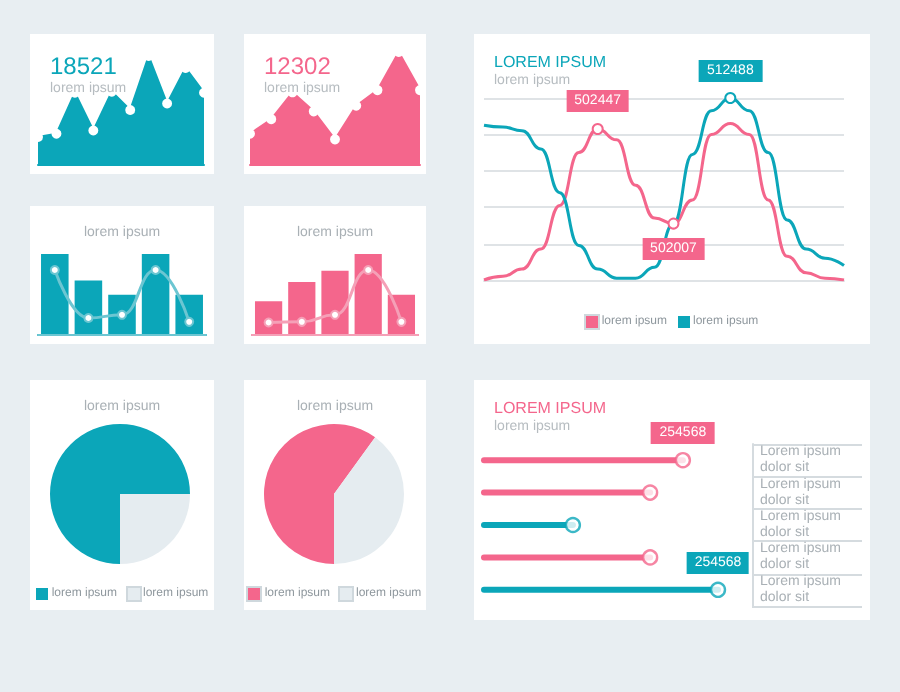  I want to click on chart-title: 18521, so click(84, 66).